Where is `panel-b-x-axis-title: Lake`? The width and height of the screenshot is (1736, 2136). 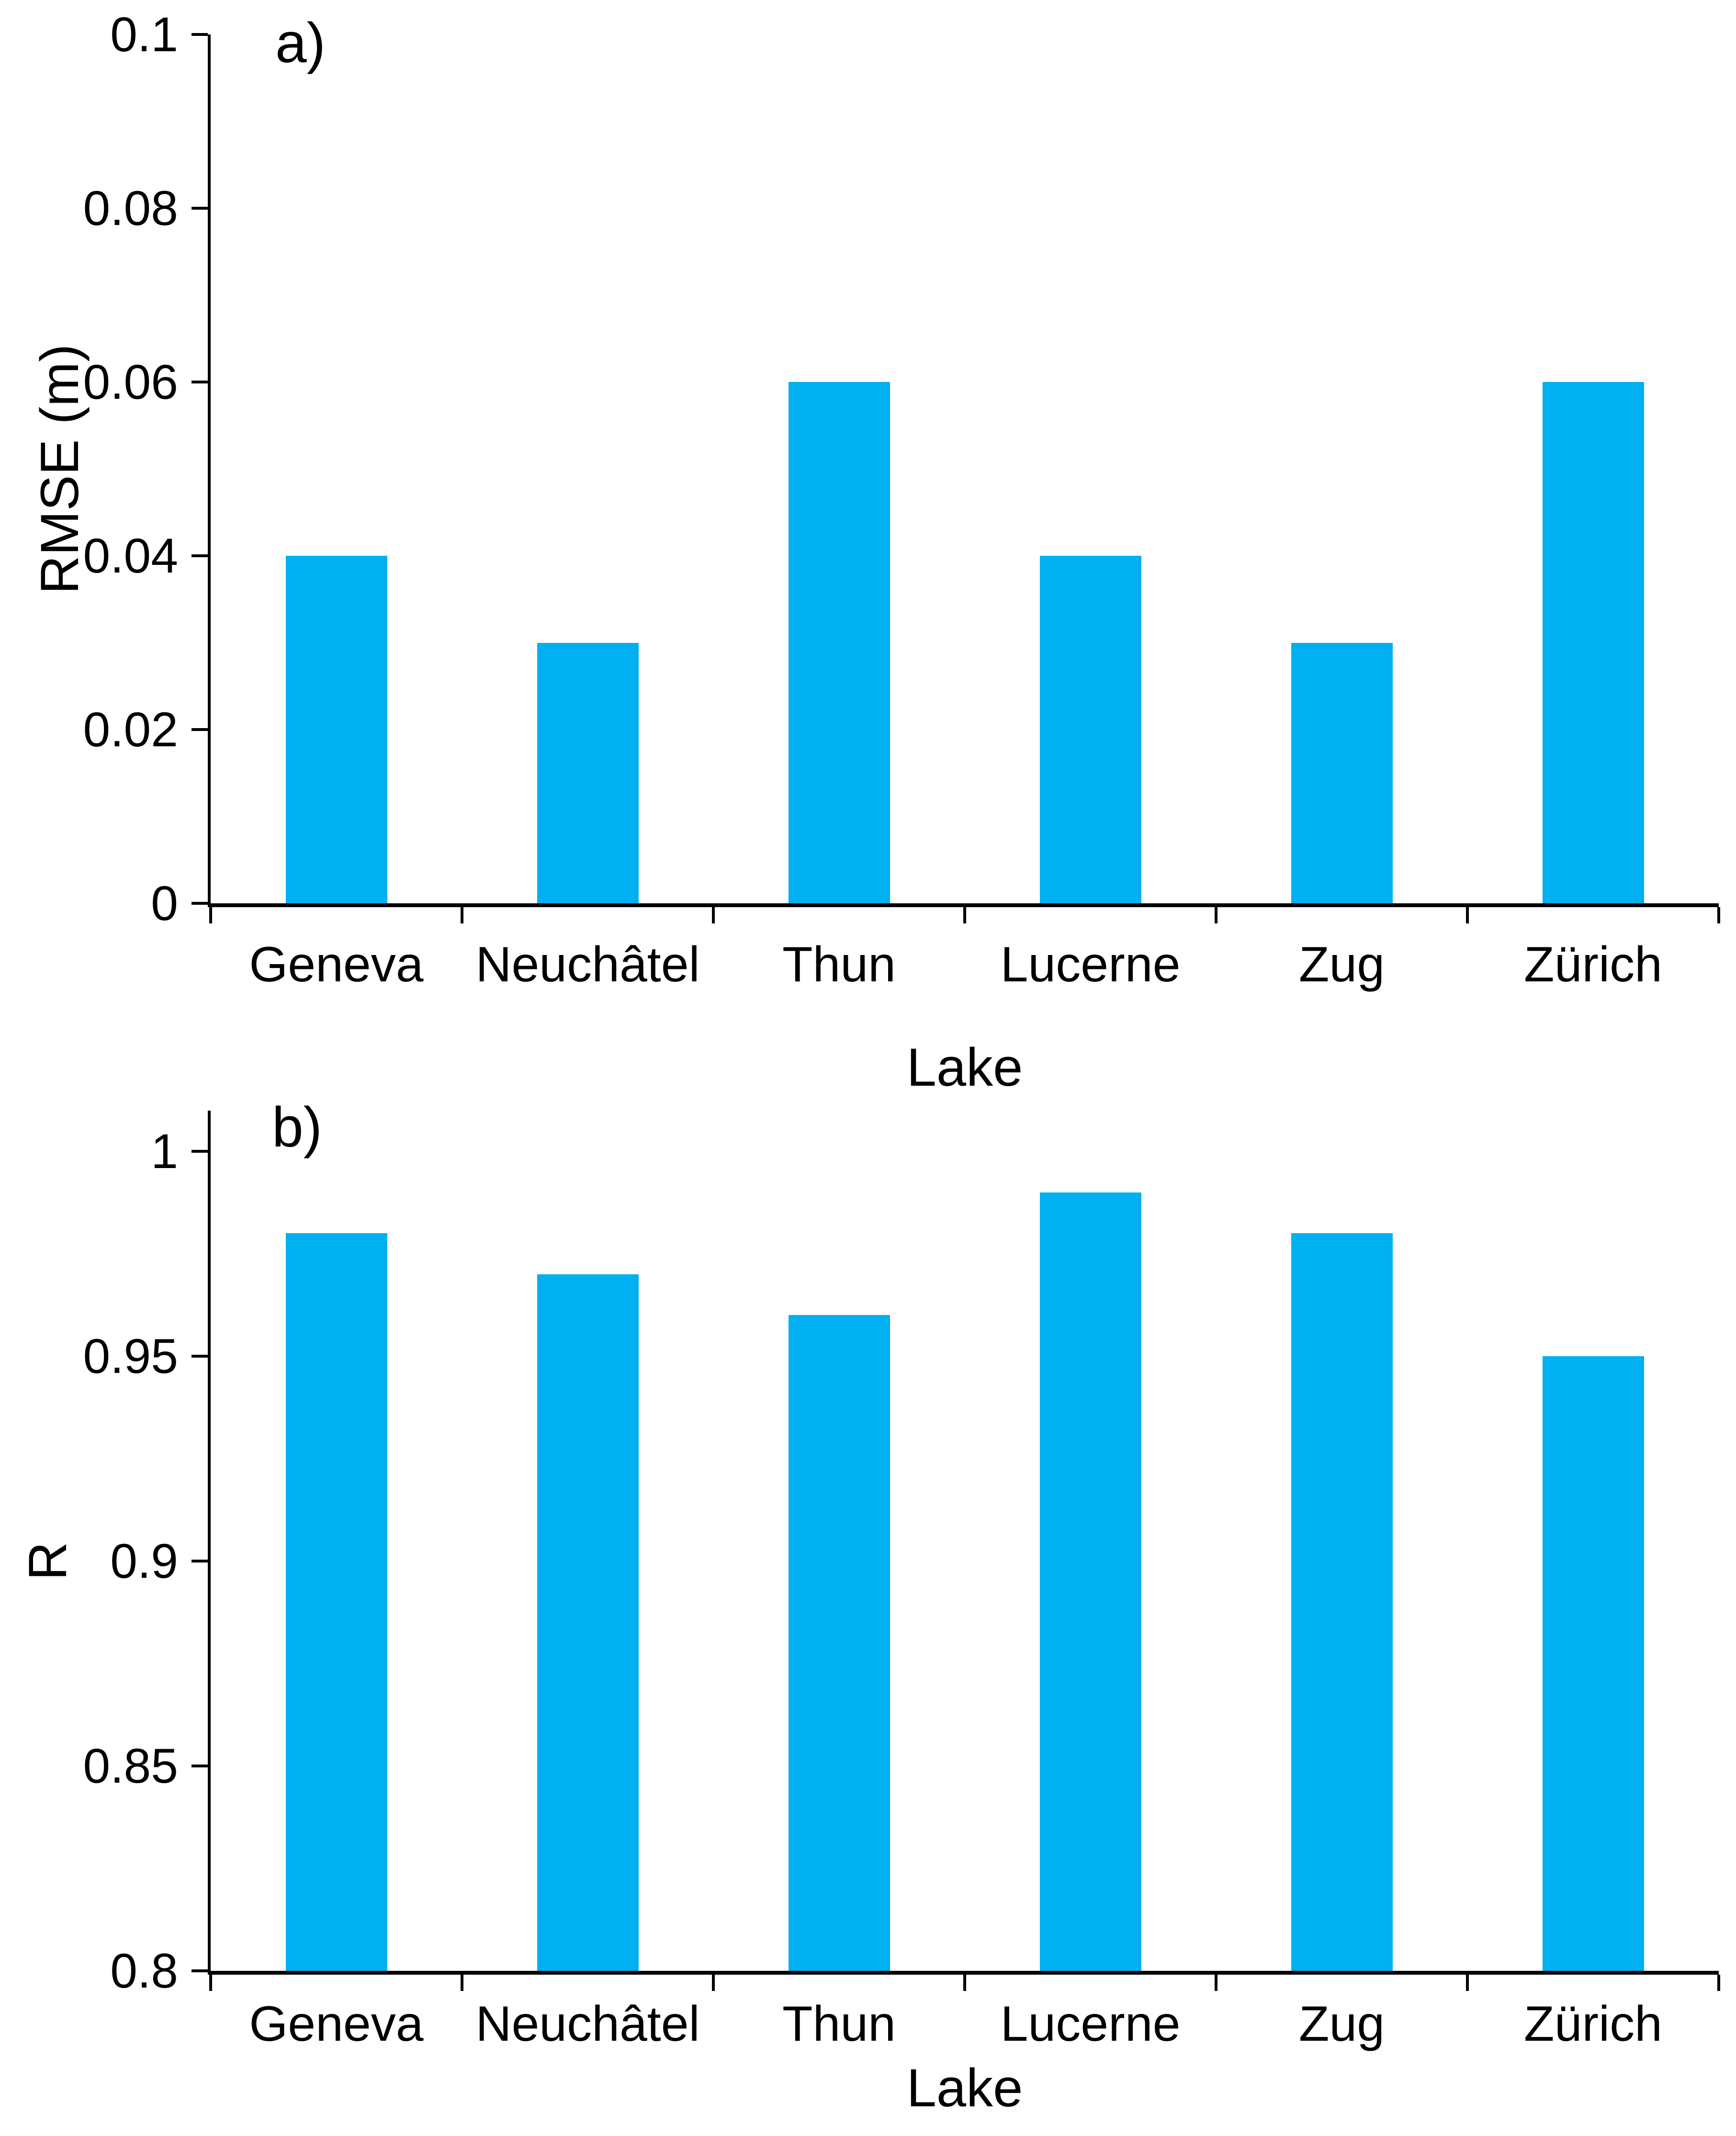 panel-b-x-axis-title: Lake is located at coordinates (964, 2088).